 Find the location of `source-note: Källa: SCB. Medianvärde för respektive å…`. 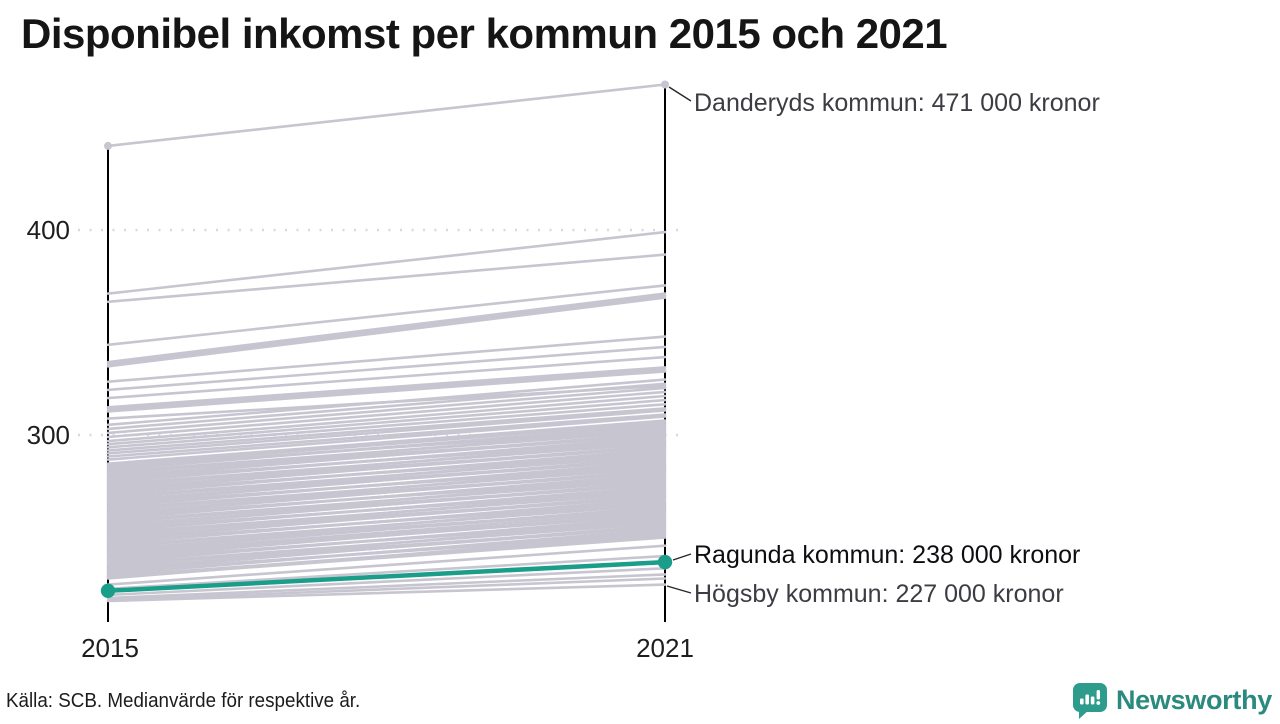

source-note: Källa: SCB. Medianvärde för respektive å… is located at coordinates (183, 701).